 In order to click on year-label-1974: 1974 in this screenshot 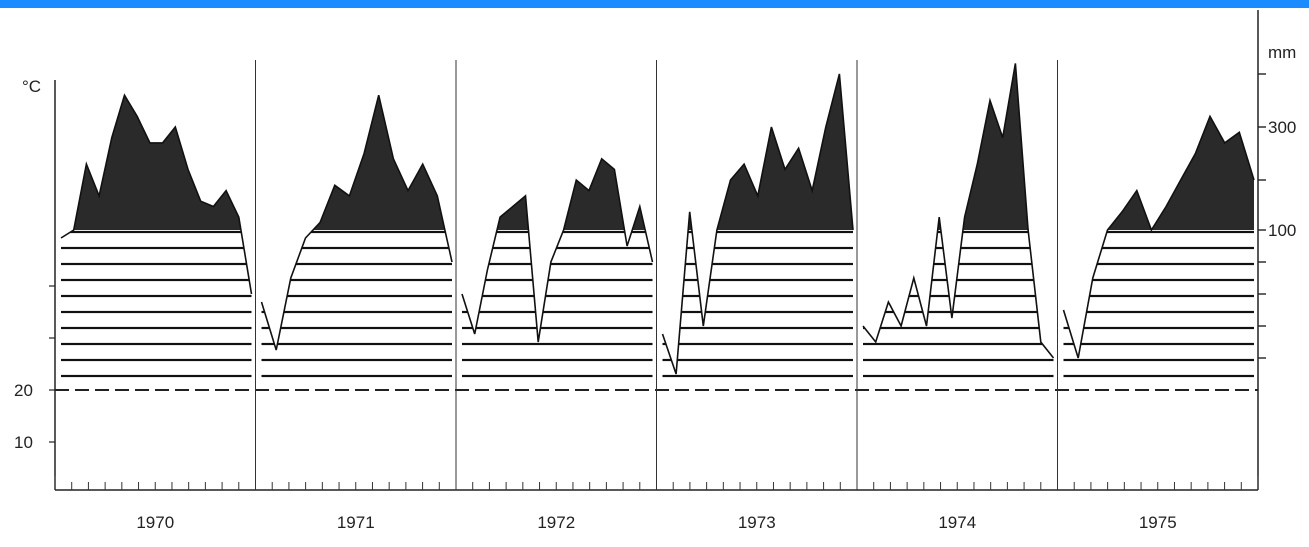, I will do `click(957, 522)`.